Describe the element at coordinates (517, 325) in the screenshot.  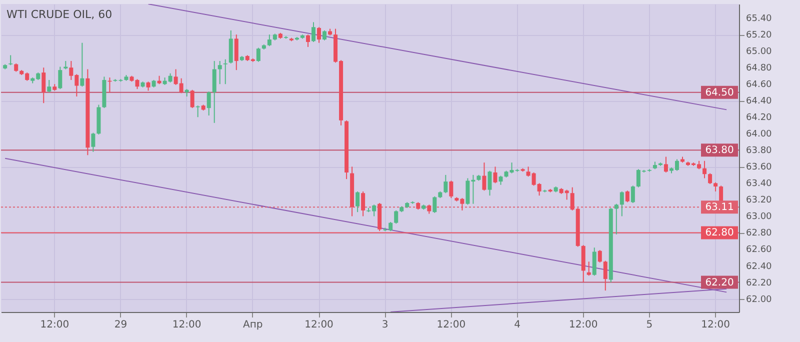
I see `x-tick-label: 4` at that location.